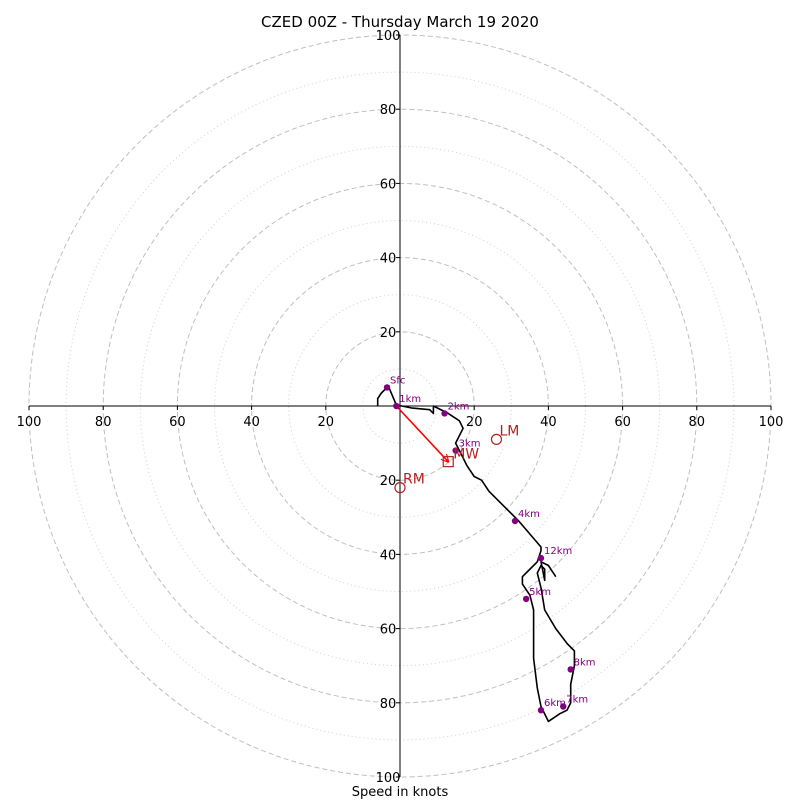  What do you see at coordinates (448, 462) in the screenshot?
I see `mean-wind-marker` at bounding box center [448, 462].